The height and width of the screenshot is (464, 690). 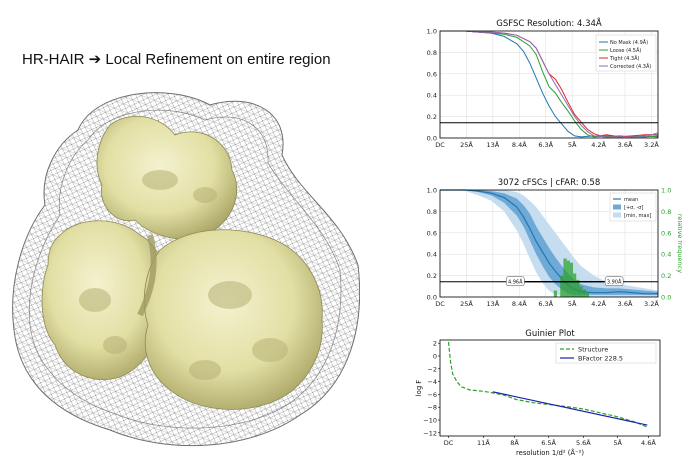 What do you see at coordinates (666, 233) in the screenshot?
I see `cfsc-y2tick-label: 0.6` at bounding box center [666, 233].